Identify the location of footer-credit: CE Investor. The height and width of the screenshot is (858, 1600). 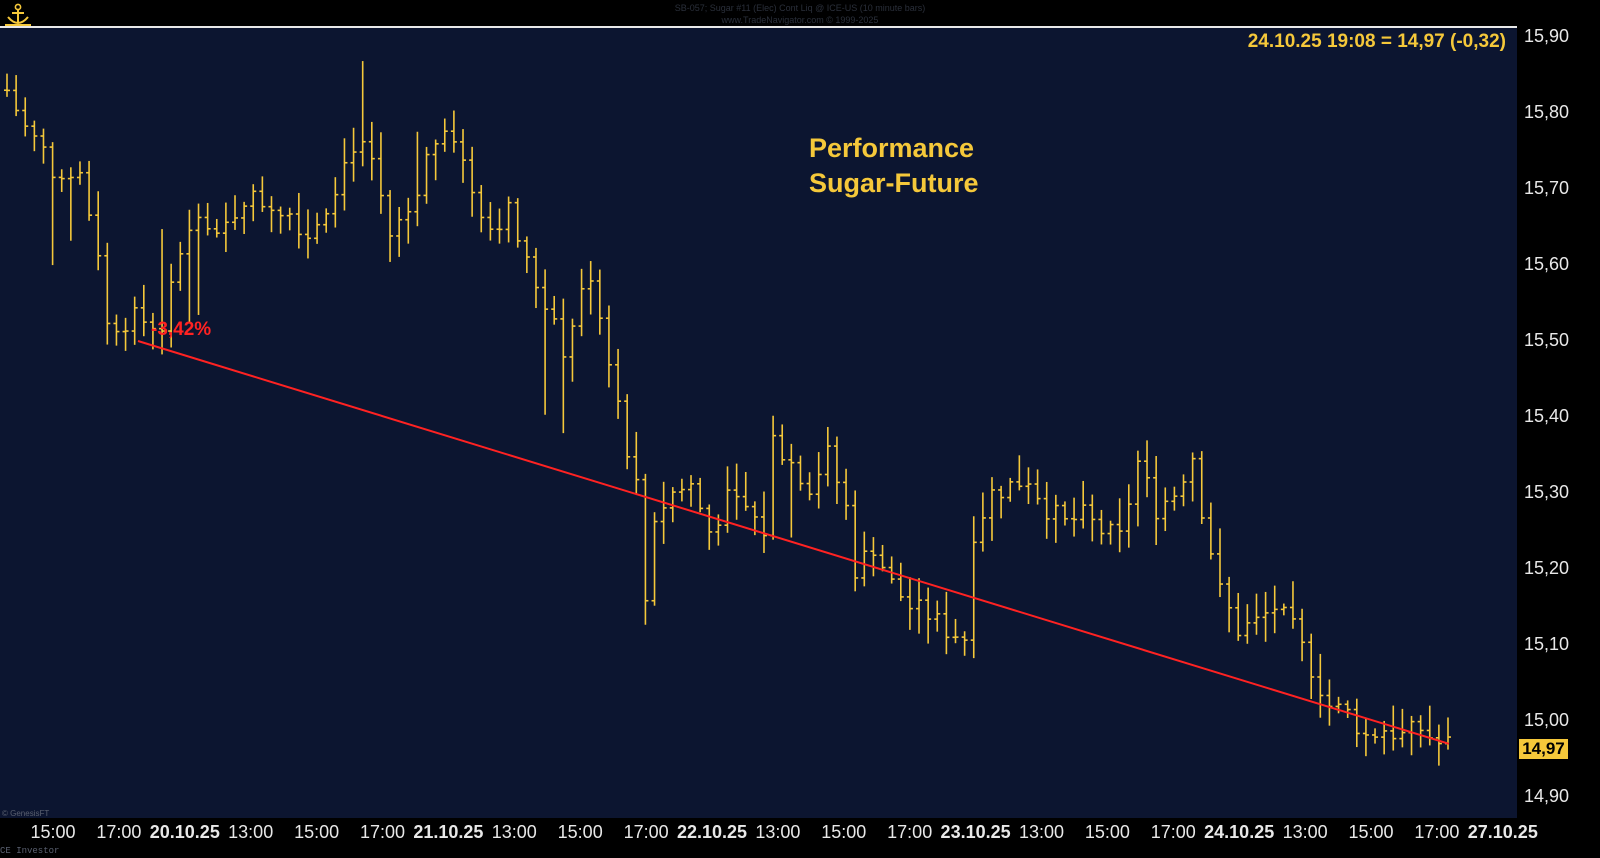
(30, 851).